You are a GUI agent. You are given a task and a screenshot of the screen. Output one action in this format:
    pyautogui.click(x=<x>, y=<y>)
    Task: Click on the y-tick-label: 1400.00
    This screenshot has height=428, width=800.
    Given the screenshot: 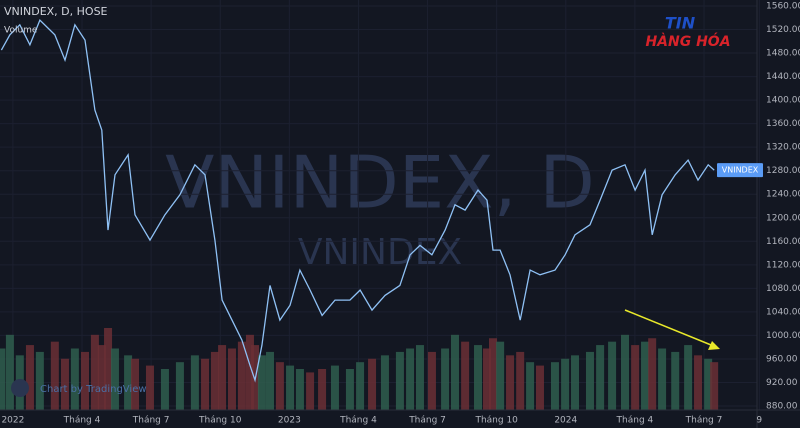 What is the action you would take?
    pyautogui.click(x=783, y=101)
    